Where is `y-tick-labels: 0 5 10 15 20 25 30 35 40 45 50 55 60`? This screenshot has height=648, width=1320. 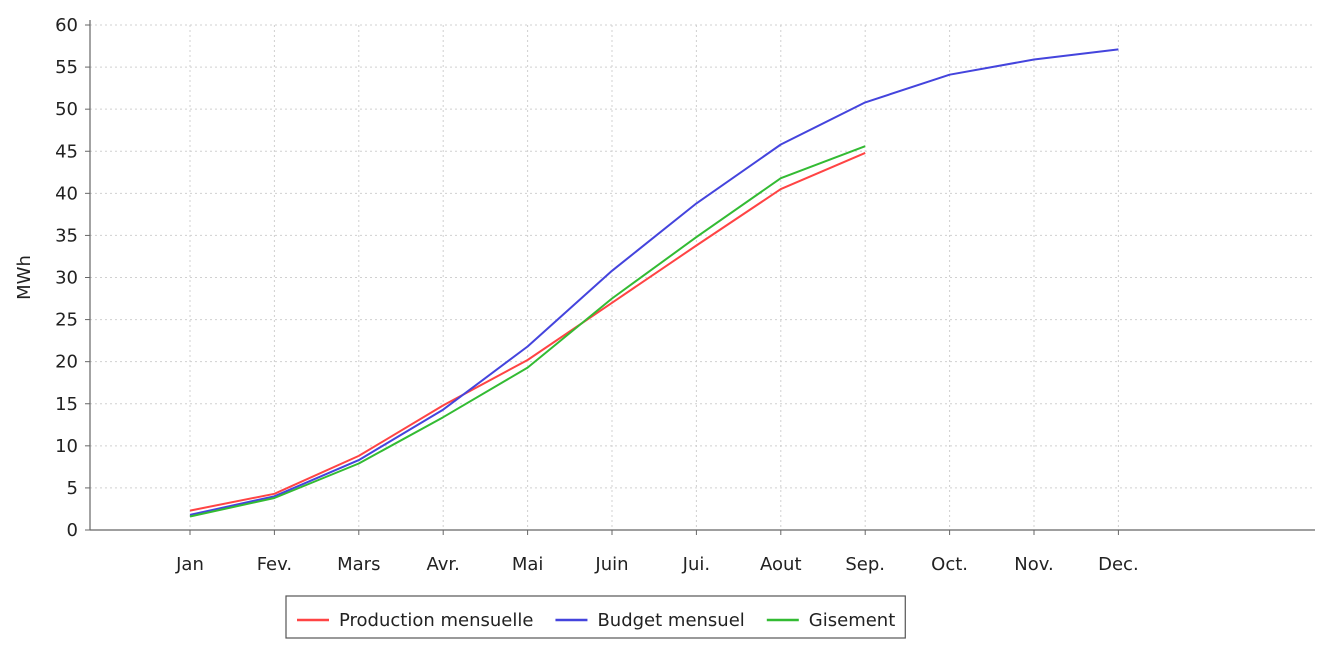 y-tick-labels: 0 5 10 15 20 25 30 35 40 45 50 55 60 is located at coordinates (66, 278).